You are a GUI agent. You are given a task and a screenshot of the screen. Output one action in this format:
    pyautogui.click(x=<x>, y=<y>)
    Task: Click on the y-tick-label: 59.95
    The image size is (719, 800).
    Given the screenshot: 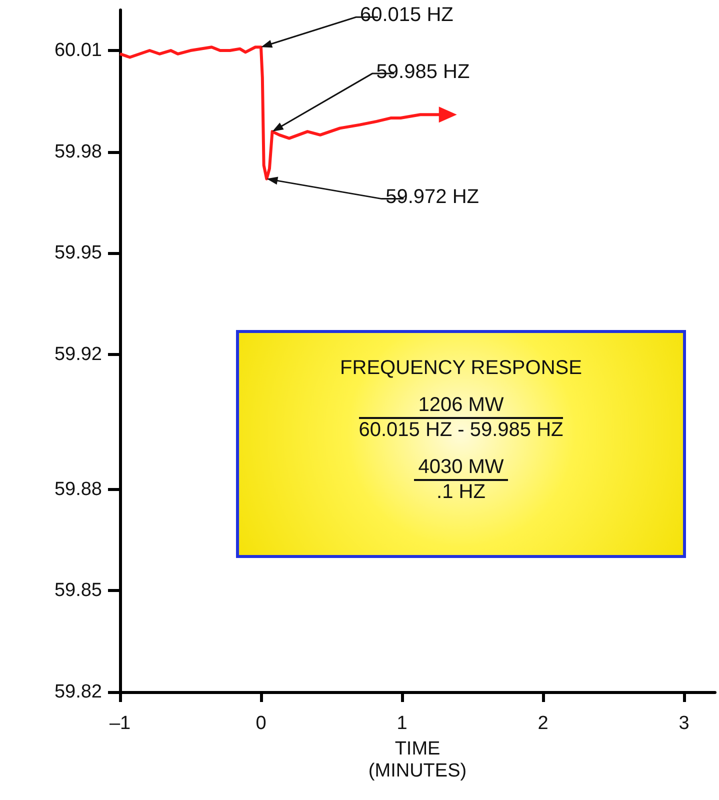 What is the action you would take?
    pyautogui.click(x=78, y=253)
    